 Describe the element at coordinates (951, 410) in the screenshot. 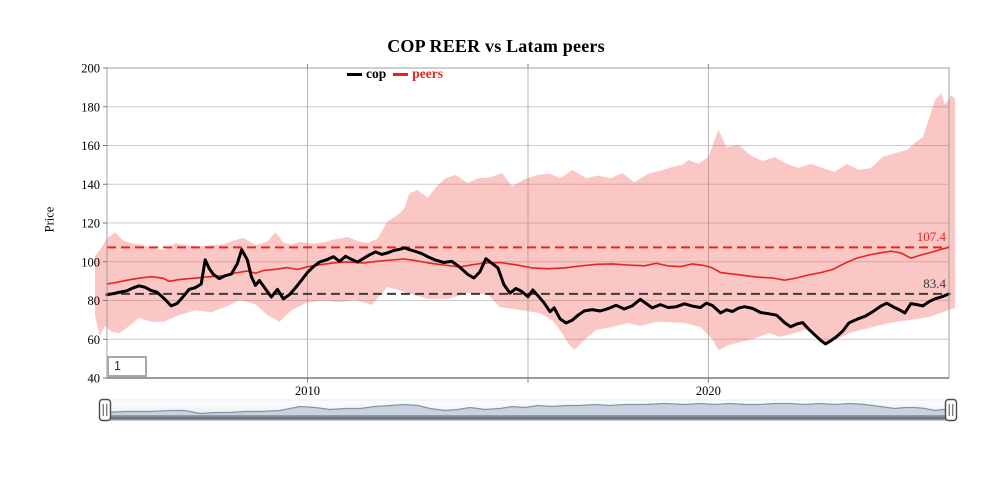

I see `nav-handle-right` at that location.